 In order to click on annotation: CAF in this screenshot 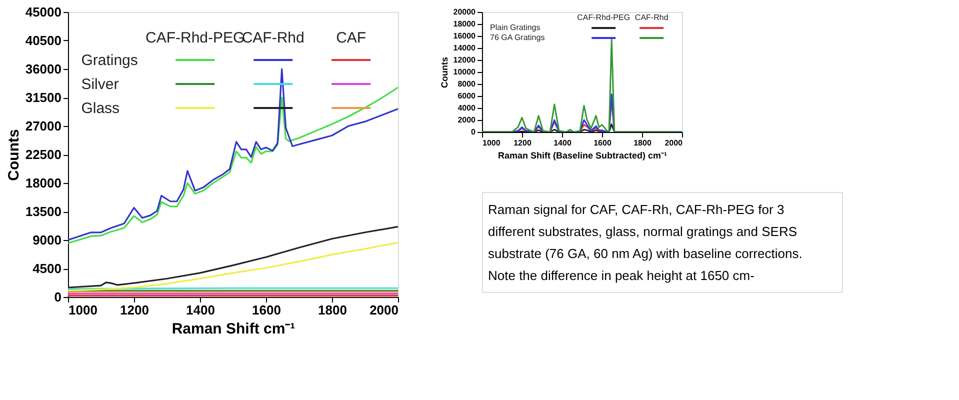, I will do `click(351, 38)`.